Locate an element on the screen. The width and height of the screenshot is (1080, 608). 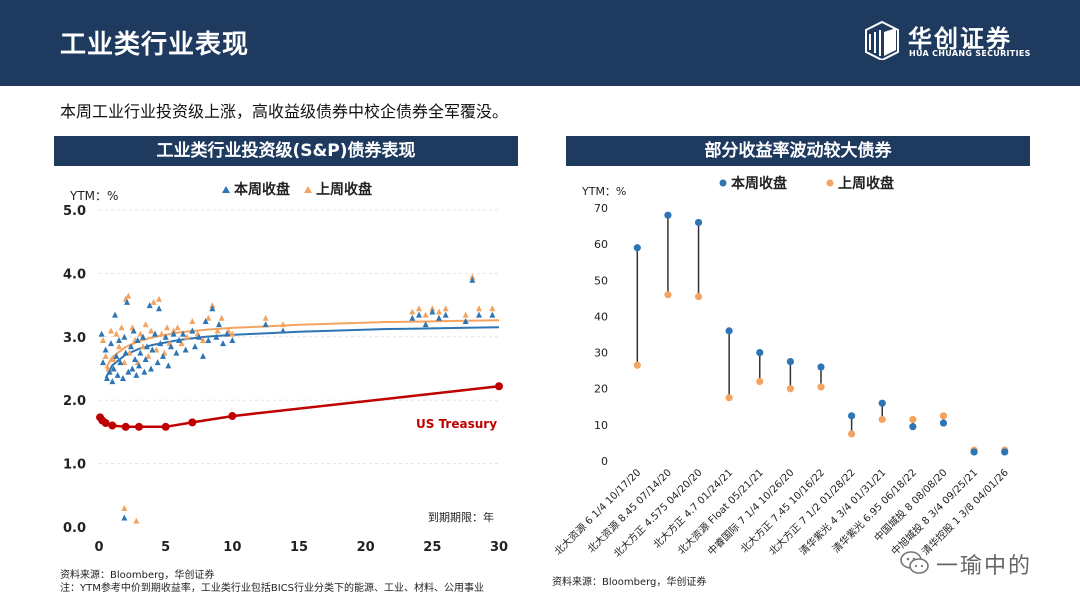
left-y-tick-label: 4.0 is located at coordinates (74, 274).